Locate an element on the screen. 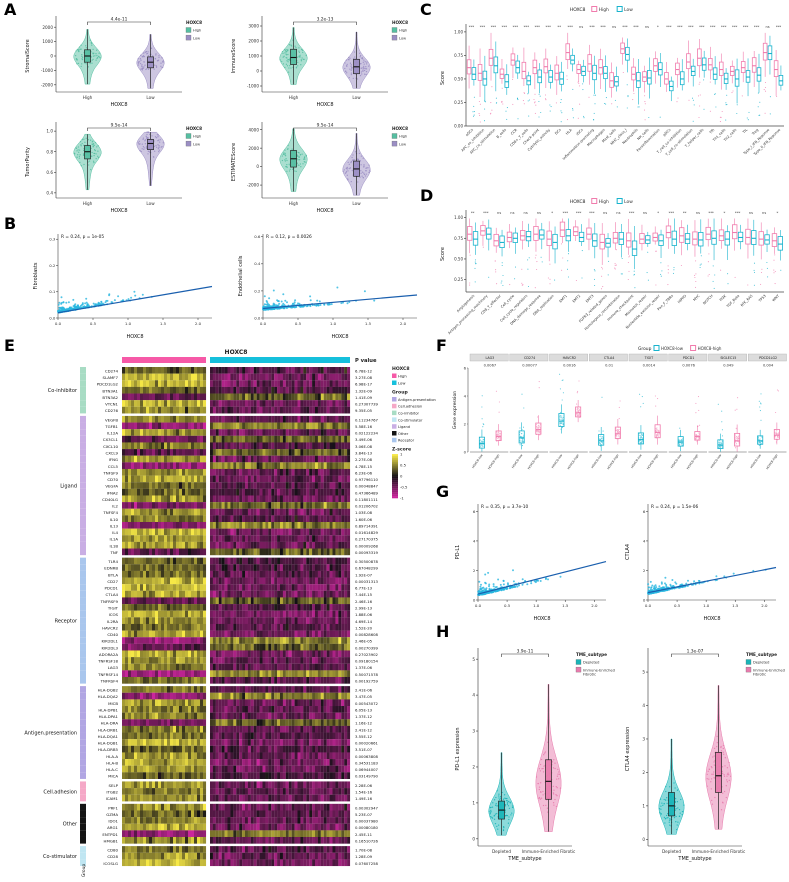  svg-text: IL4 is located at coordinates (115, 532).